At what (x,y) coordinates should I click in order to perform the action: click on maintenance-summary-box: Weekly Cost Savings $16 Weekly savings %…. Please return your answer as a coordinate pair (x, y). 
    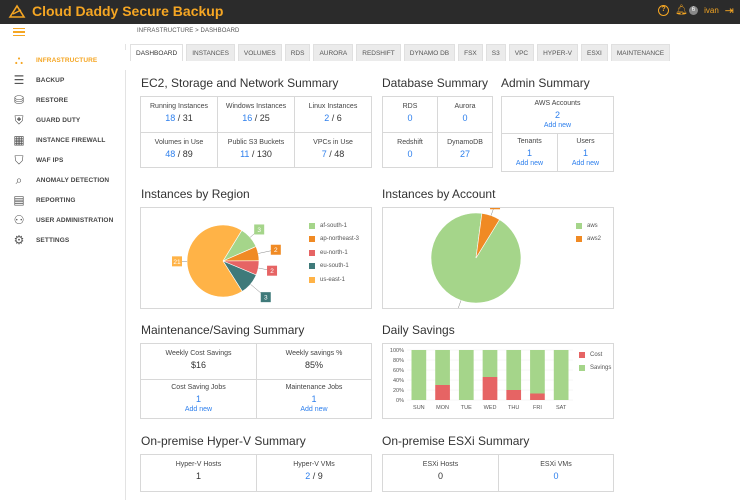
    Looking at the image, I should click on (256, 381).